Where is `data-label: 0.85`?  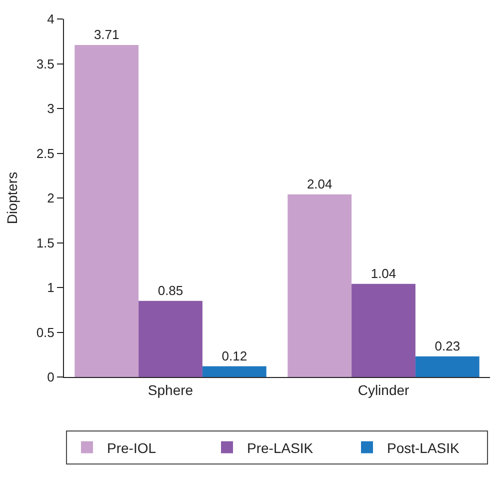 data-label: 0.85 is located at coordinates (171, 290).